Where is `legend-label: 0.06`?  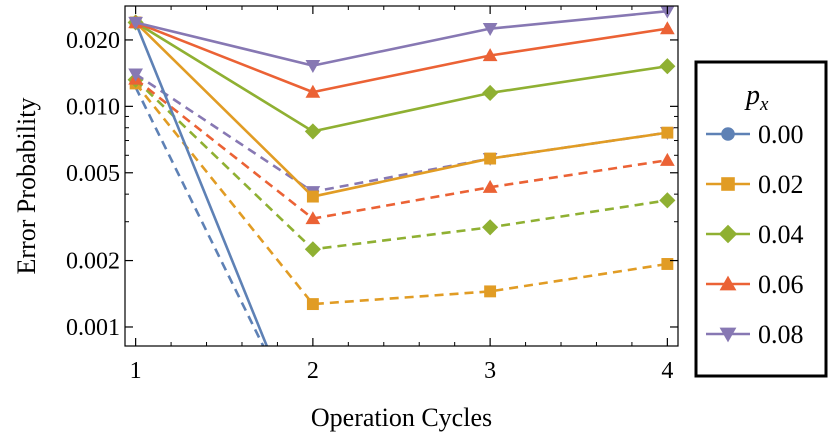
legend-label: 0.06 is located at coordinates (781, 284).